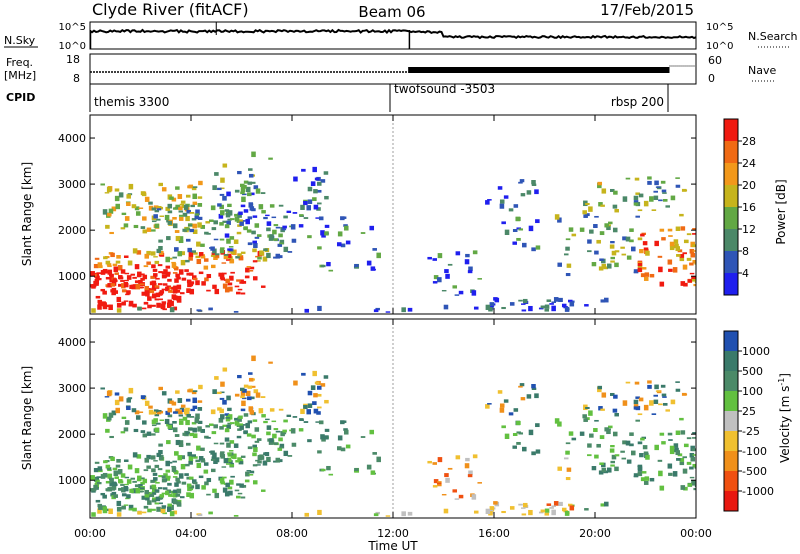 The height and width of the screenshot is (554, 800). What do you see at coordinates (595, 533) in the screenshot?
I see `x-tick-label: 20:00` at bounding box center [595, 533].